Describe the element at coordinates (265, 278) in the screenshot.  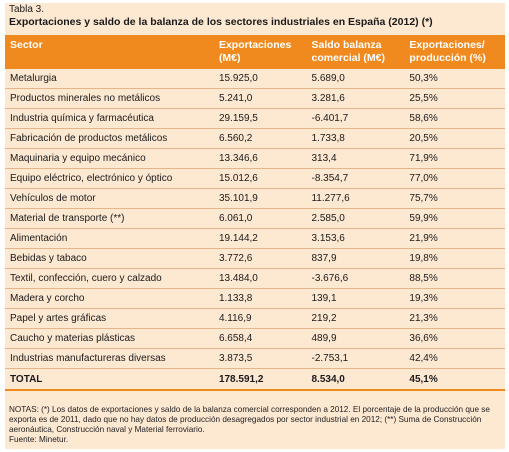
I see `cell-exportaciones: 13.484,0` at that location.